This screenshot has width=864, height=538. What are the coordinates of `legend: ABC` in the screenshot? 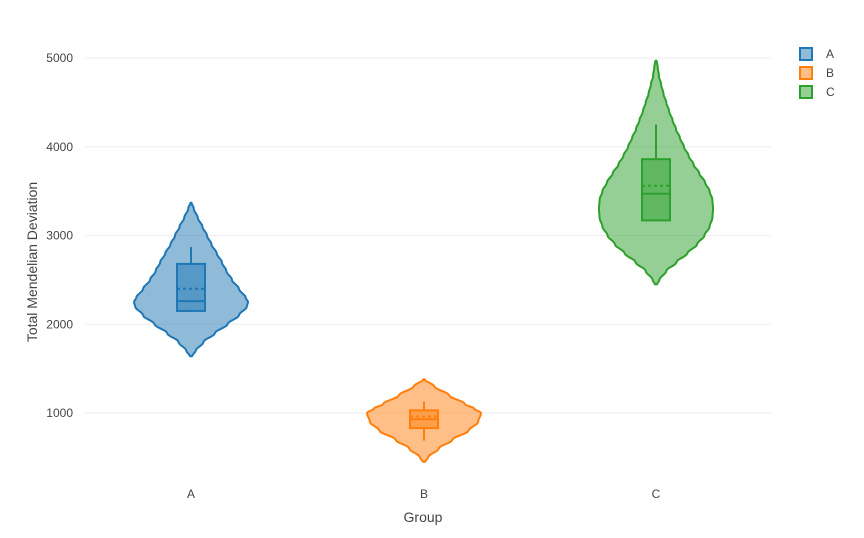 It's located at (817, 73).